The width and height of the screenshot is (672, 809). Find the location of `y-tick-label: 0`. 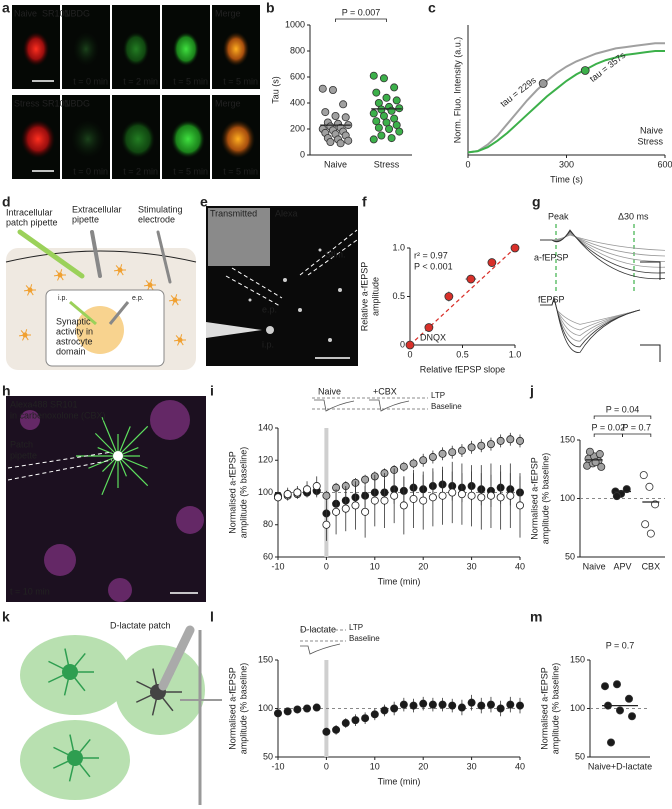

y-tick-label: 0 is located at coordinates (402, 344).